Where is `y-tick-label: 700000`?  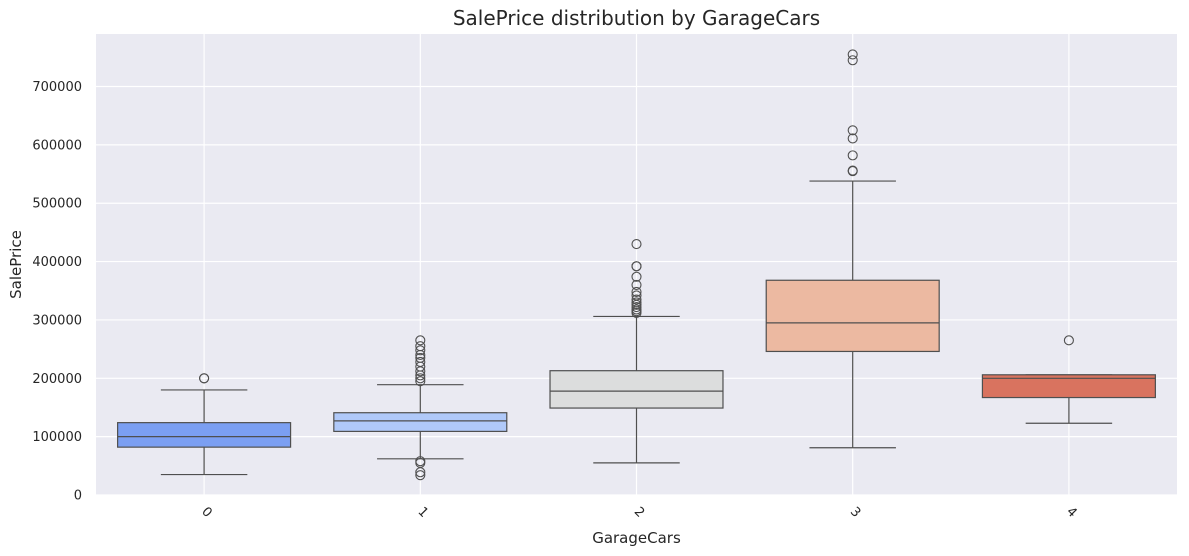
y-tick-label: 700000 is located at coordinates (57, 87).